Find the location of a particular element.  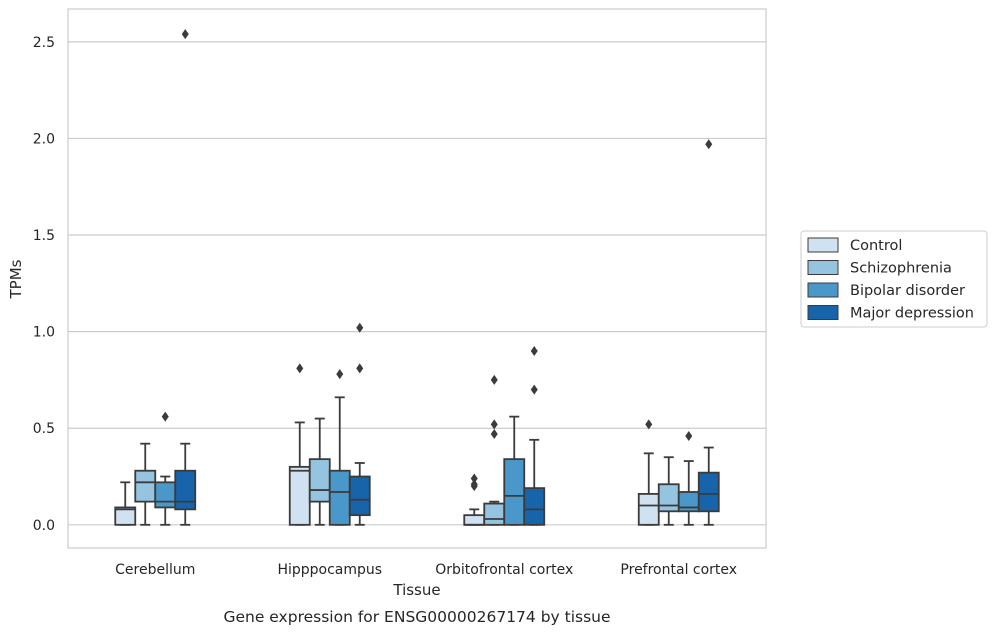

y-axis-label: TPMs is located at coordinates (16, 279).